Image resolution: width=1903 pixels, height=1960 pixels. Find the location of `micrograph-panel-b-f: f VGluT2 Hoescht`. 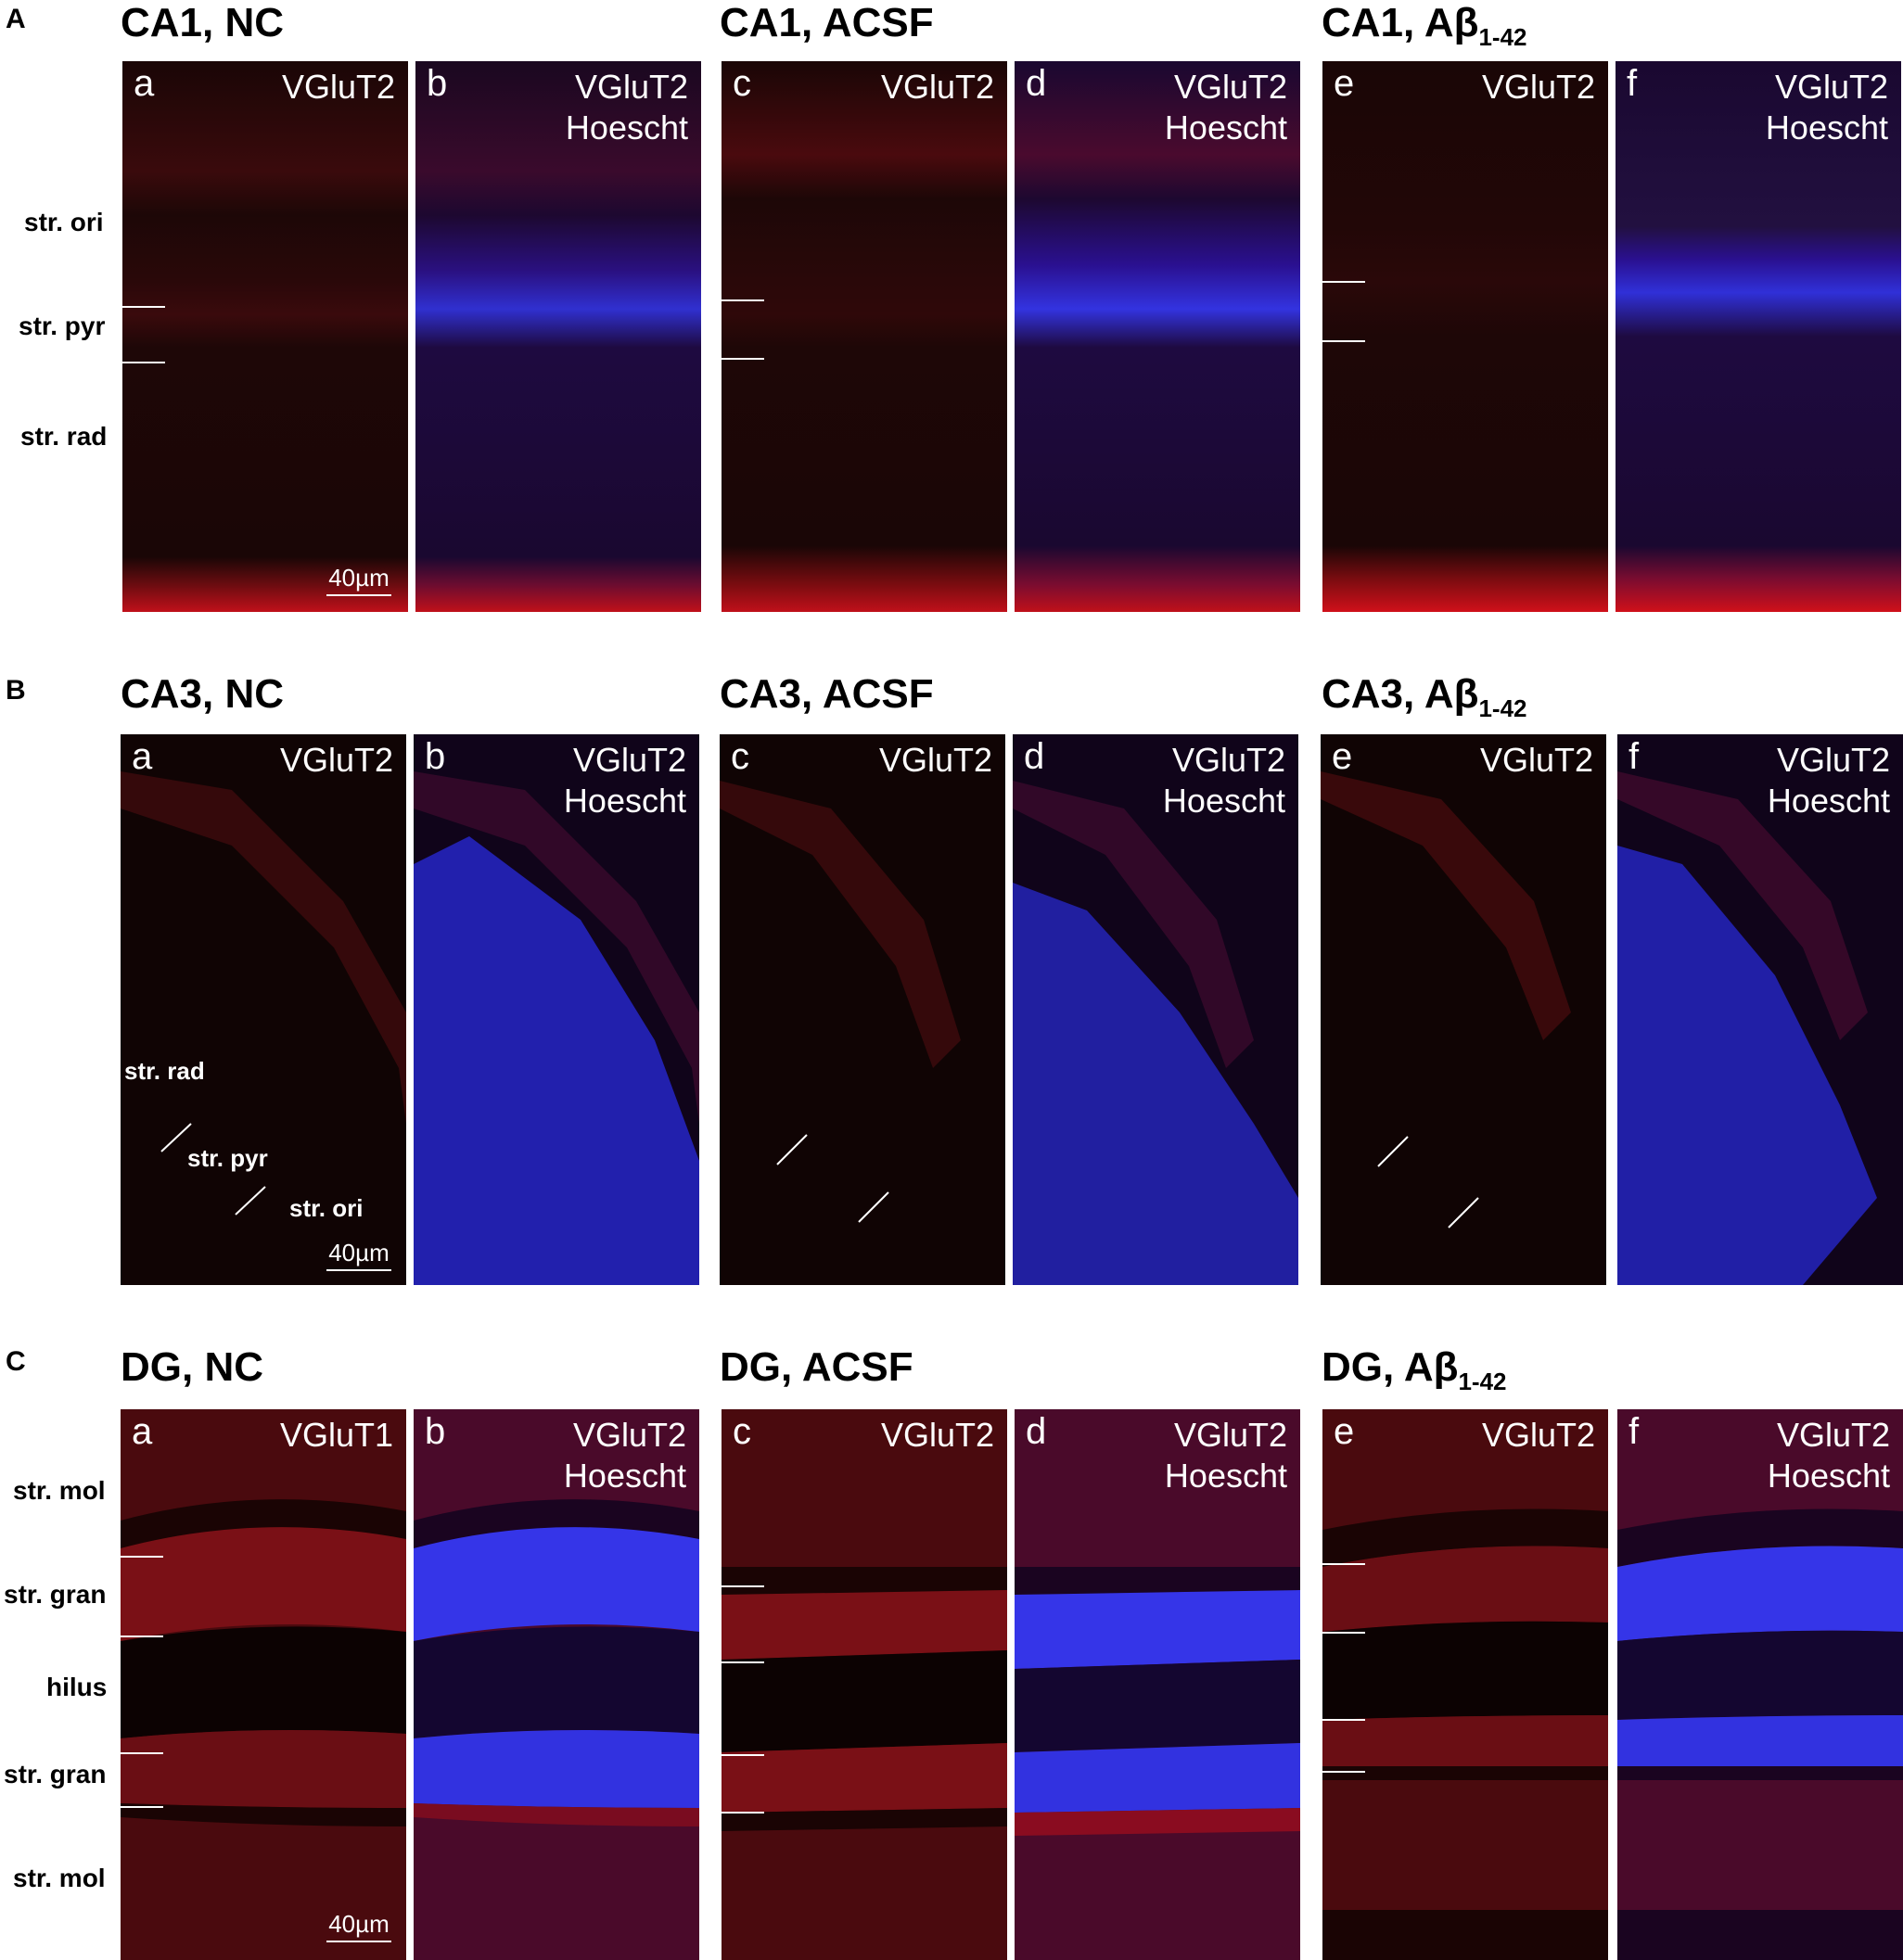

micrograph-panel-b-f: f VGluT2 Hoescht is located at coordinates (1760, 1009).